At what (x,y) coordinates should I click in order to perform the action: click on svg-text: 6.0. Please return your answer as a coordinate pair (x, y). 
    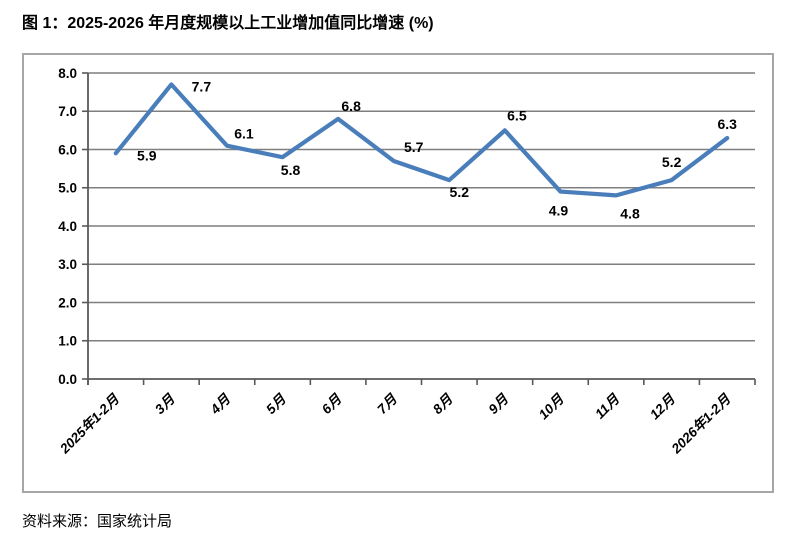
    Looking at the image, I should click on (67, 149).